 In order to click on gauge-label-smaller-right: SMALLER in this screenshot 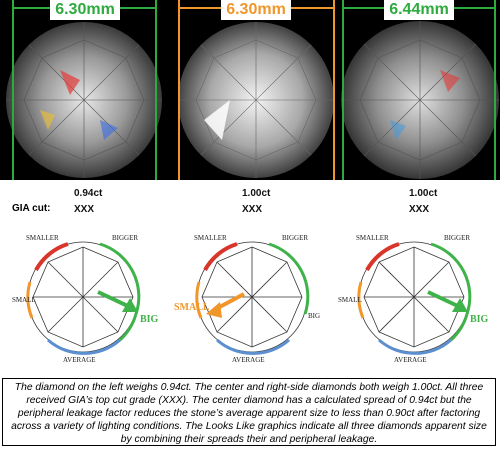, I will do `click(372, 238)`.